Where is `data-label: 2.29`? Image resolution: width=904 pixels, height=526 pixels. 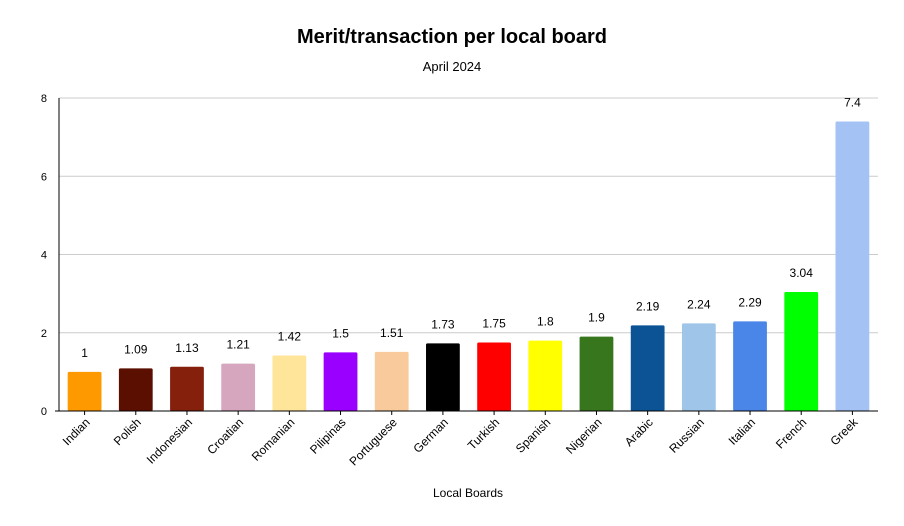 data-label: 2.29 is located at coordinates (750, 302).